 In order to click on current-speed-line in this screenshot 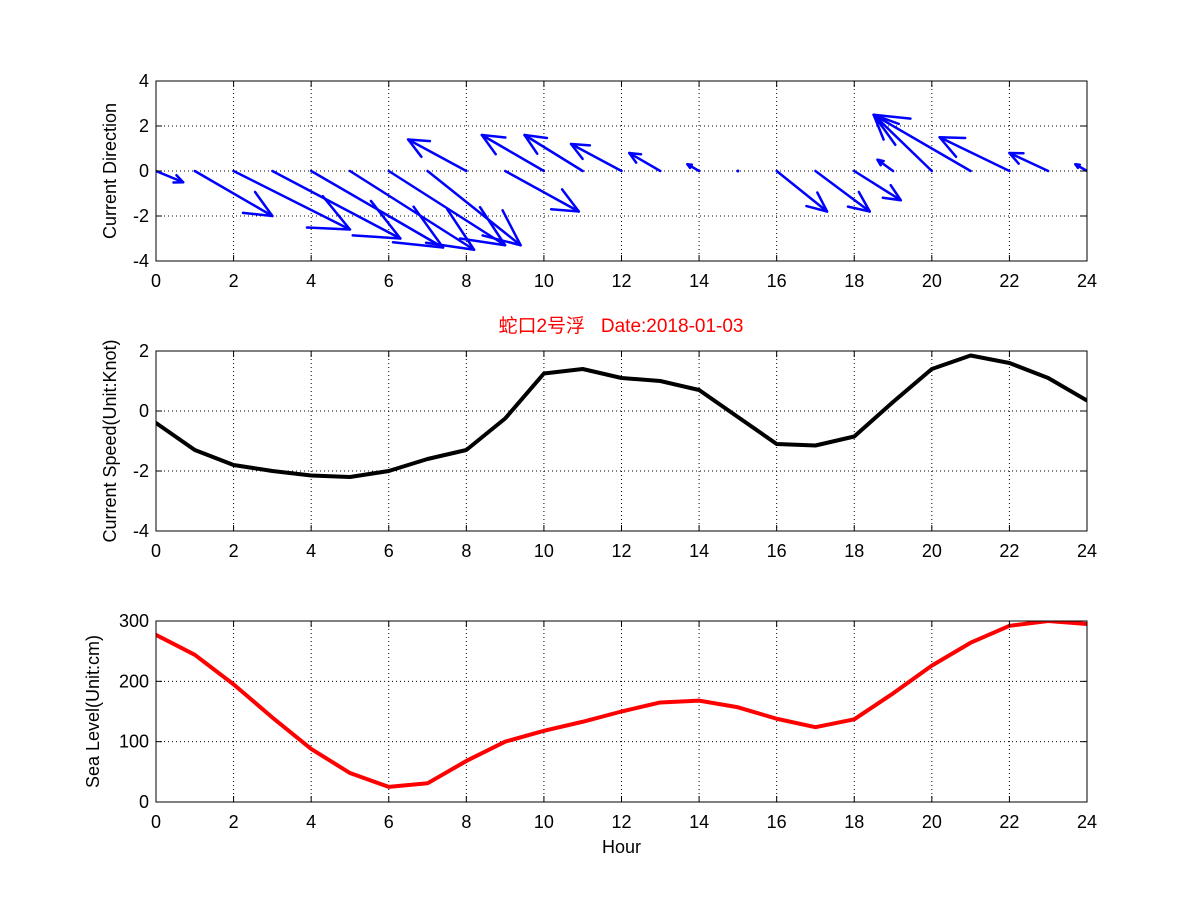, I will do `click(621, 416)`.